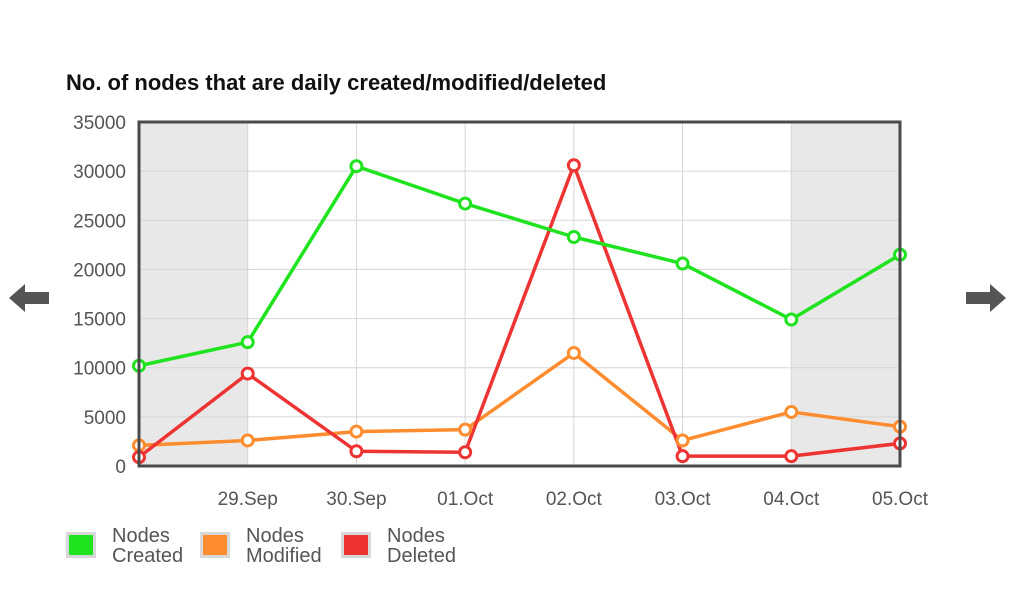 The image size is (1032, 600). What do you see at coordinates (275, 536) in the screenshot?
I see `legend-label-modified-line1: Nodes` at bounding box center [275, 536].